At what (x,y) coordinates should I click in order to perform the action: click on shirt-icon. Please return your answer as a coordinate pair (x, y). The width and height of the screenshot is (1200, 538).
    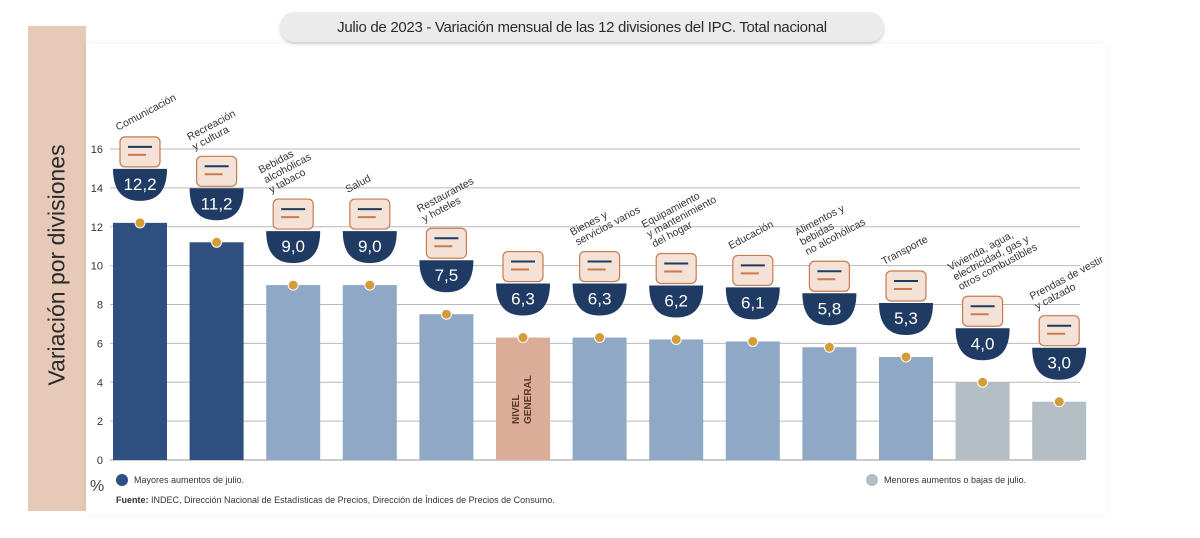
    Looking at the image, I should click on (1059, 331).